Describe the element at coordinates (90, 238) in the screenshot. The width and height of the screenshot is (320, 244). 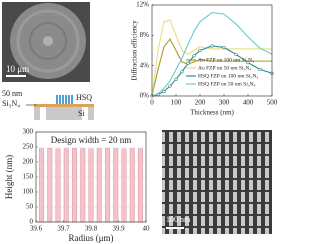
I see `x-axis-label: Radius (μm)` at that location.